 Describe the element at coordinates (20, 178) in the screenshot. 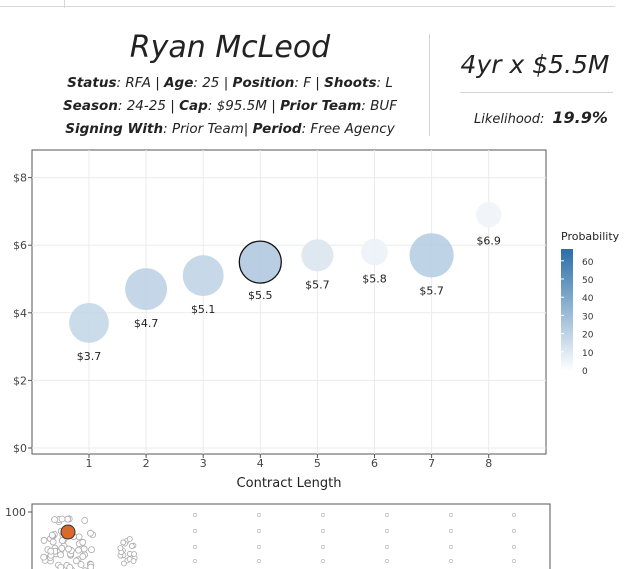

I see `y-tick-label: $8` at that location.